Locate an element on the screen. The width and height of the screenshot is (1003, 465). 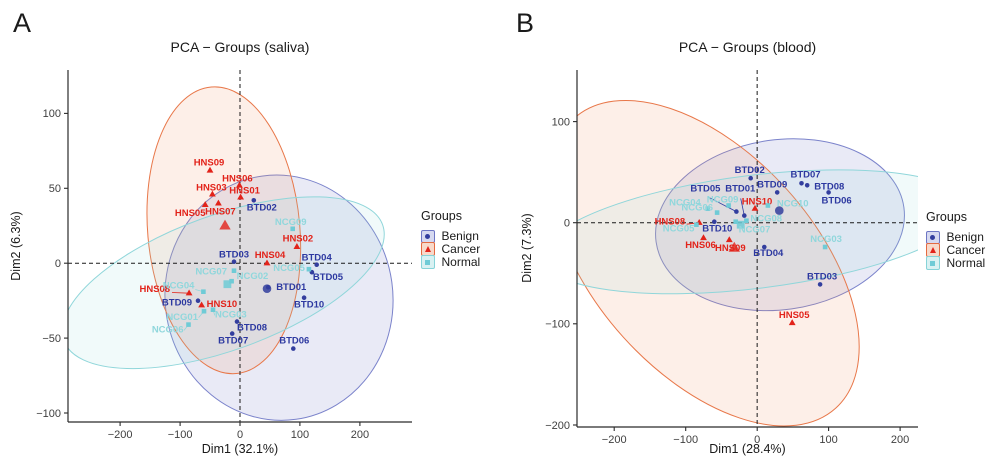
legend-label-benign: Benign is located at coordinates (965, 237).